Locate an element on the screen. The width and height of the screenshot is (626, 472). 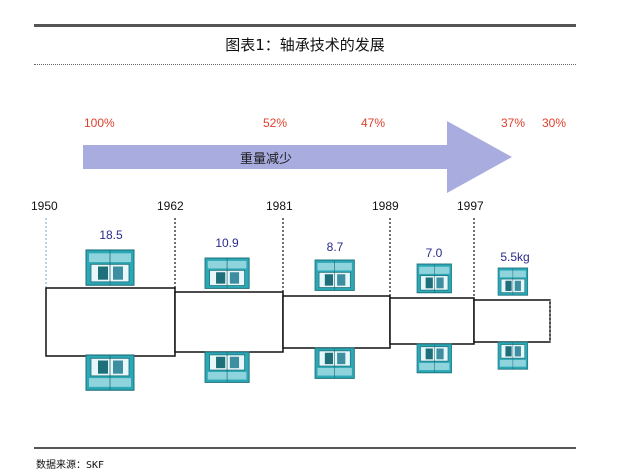
bearing-icon-1962-bottom is located at coordinates (227, 367).